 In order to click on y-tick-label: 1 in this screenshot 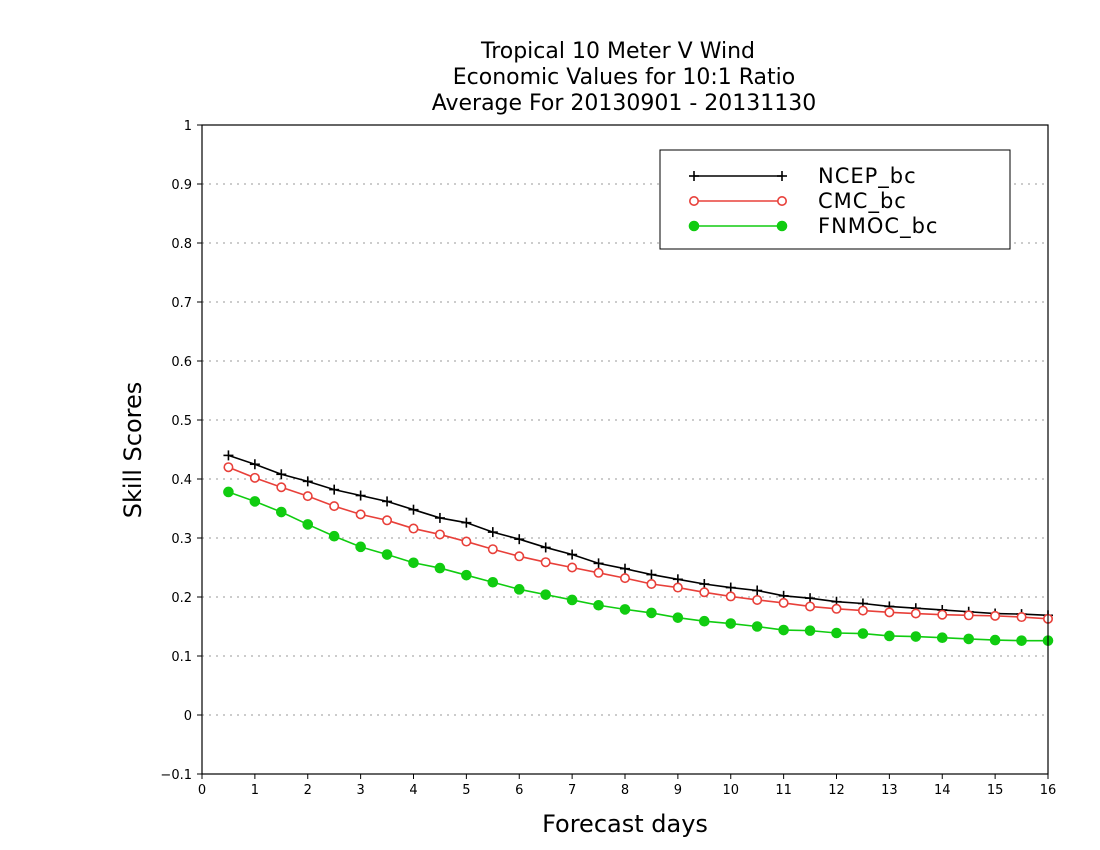, I will do `click(188, 126)`.